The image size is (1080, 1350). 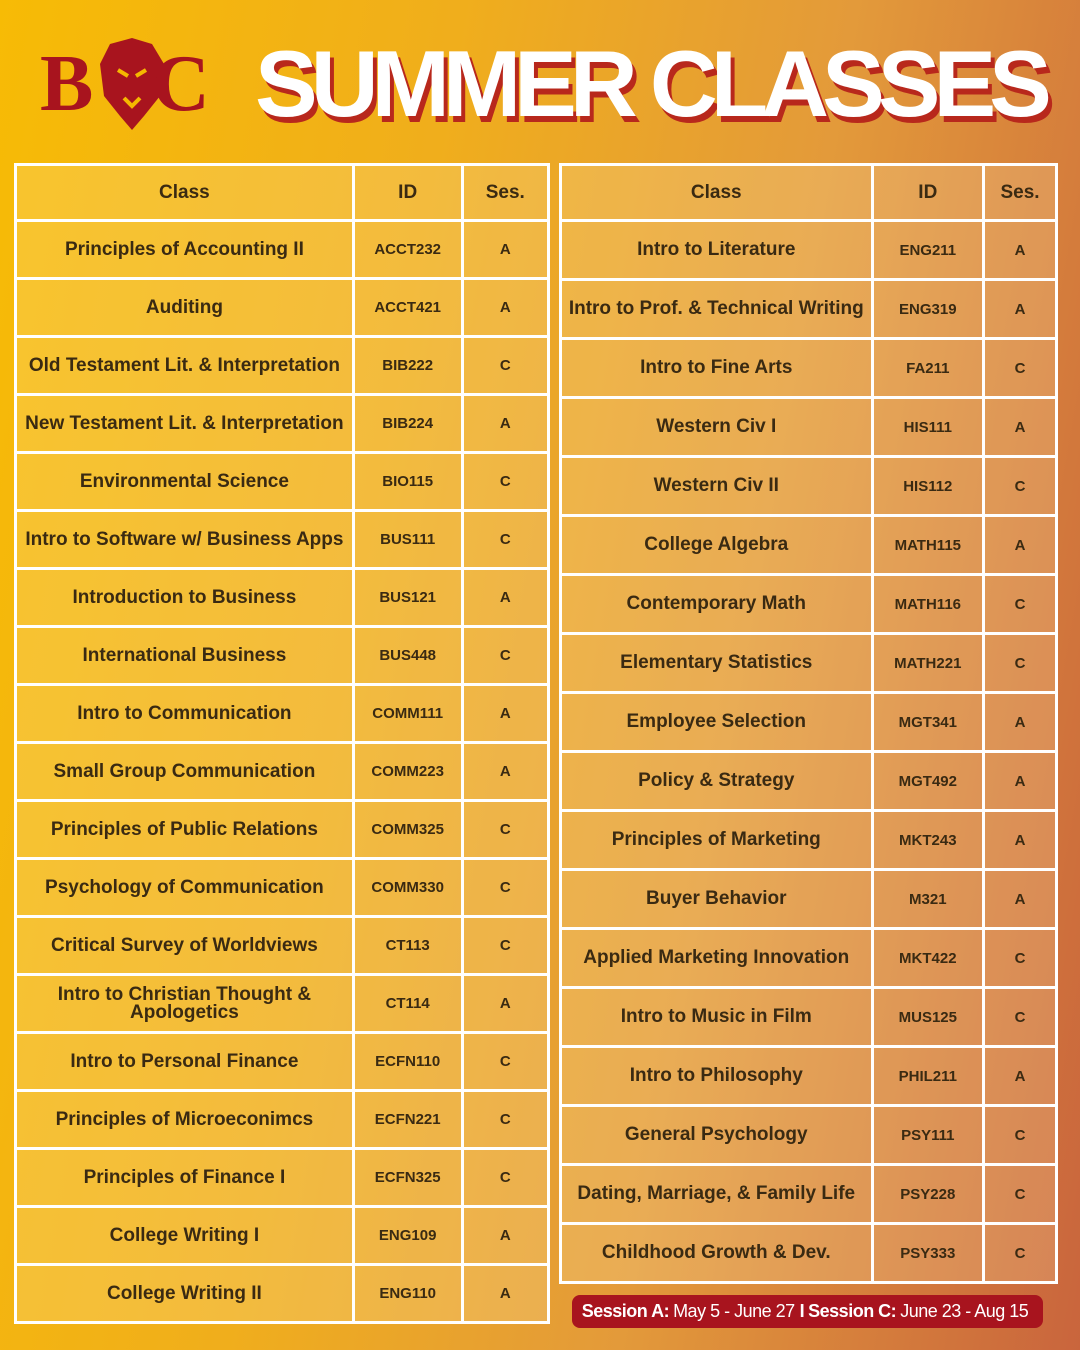 What do you see at coordinates (808, 1135) in the screenshot?
I see `class-row: General Psychology PSY111 C` at bounding box center [808, 1135].